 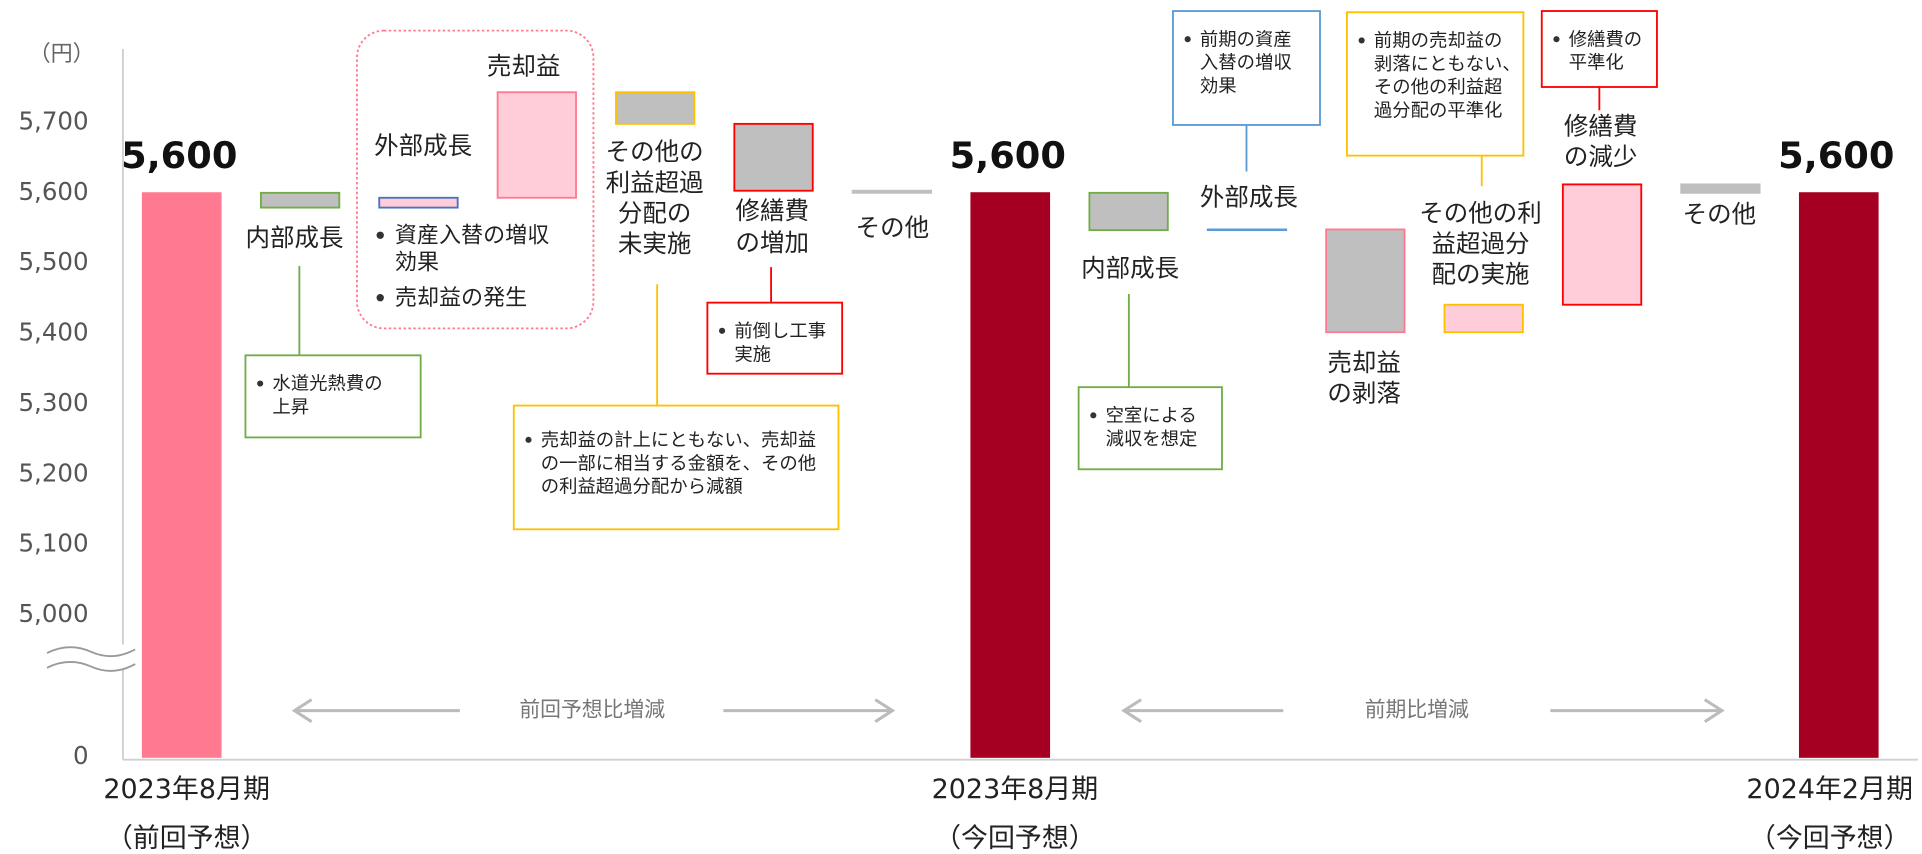 What do you see at coordinates (81, 755) in the screenshot?
I see `y-tick-label: 0` at bounding box center [81, 755].